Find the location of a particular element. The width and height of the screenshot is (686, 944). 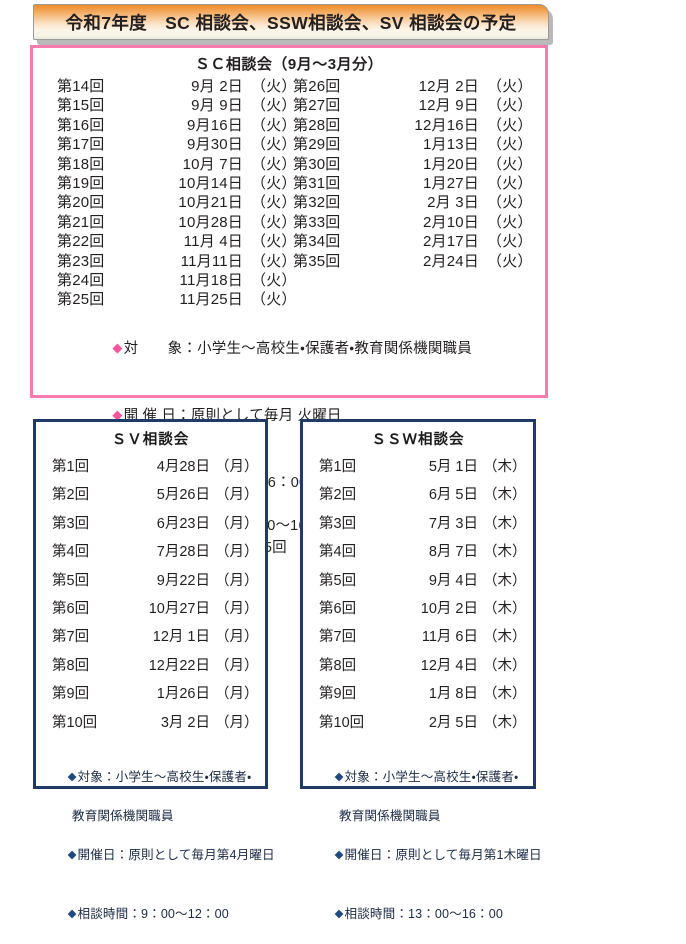

sv-note-hours-text: 相談時間：9：00～12：00 is located at coordinates (153, 913).